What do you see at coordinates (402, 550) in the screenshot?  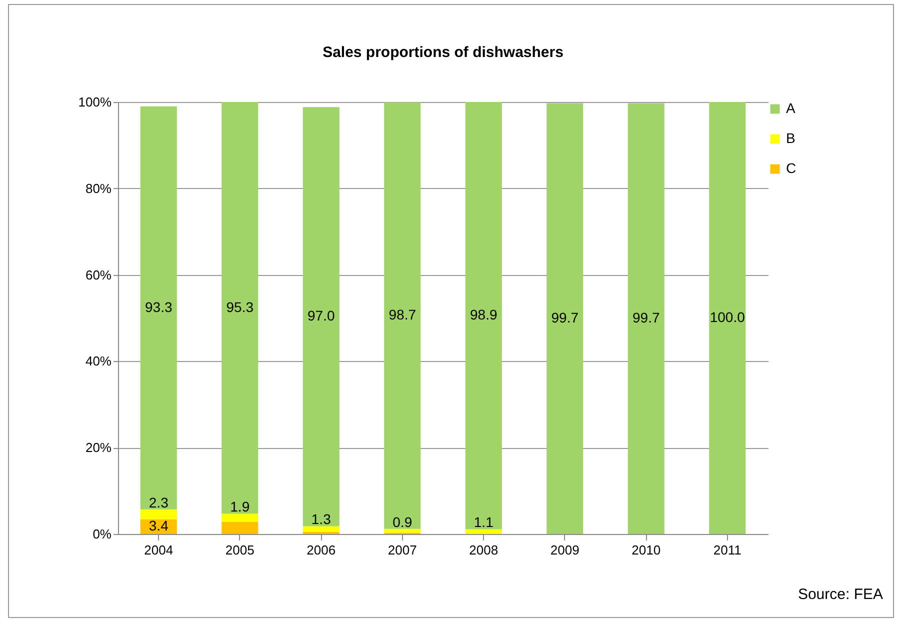 I see `x-tick-label: 2007` at bounding box center [402, 550].